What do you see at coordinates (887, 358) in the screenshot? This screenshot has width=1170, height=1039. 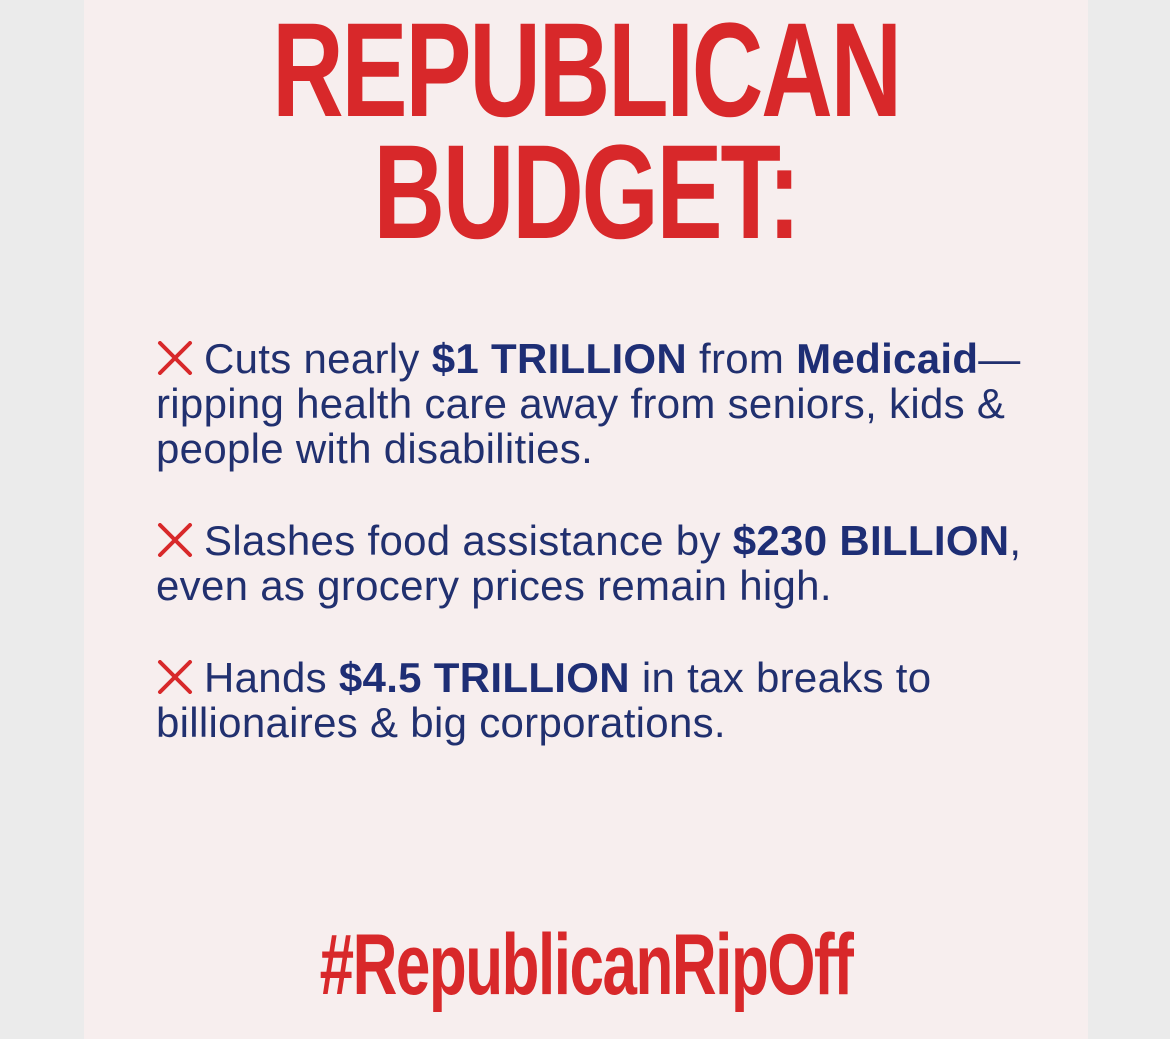 I see `bullet-highlight-program: Medicaid` at bounding box center [887, 358].